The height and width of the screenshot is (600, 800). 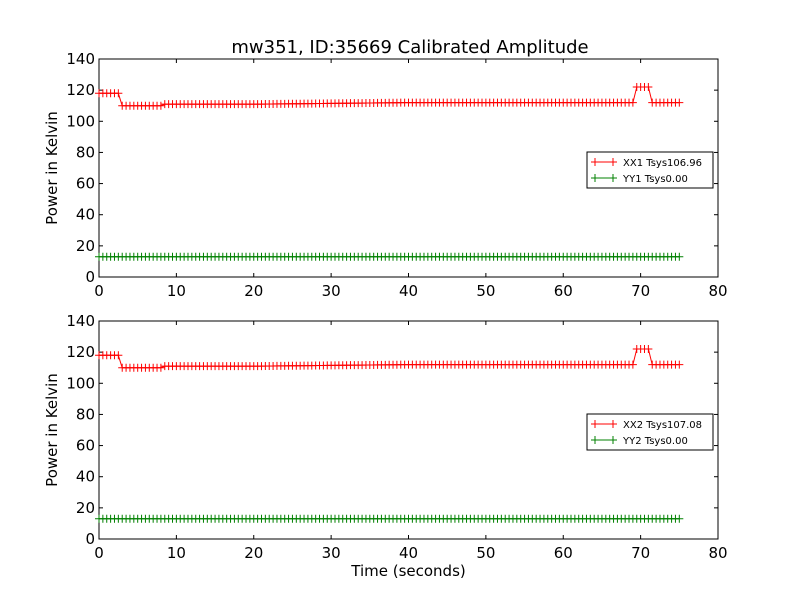 I want to click on x-axis-label: Time (seconds), so click(x=408, y=571).